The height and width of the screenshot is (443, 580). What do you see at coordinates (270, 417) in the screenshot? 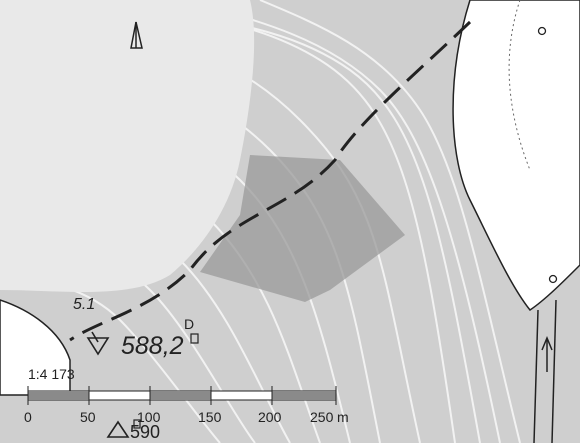
I see `scale-tick: 200` at bounding box center [270, 417].